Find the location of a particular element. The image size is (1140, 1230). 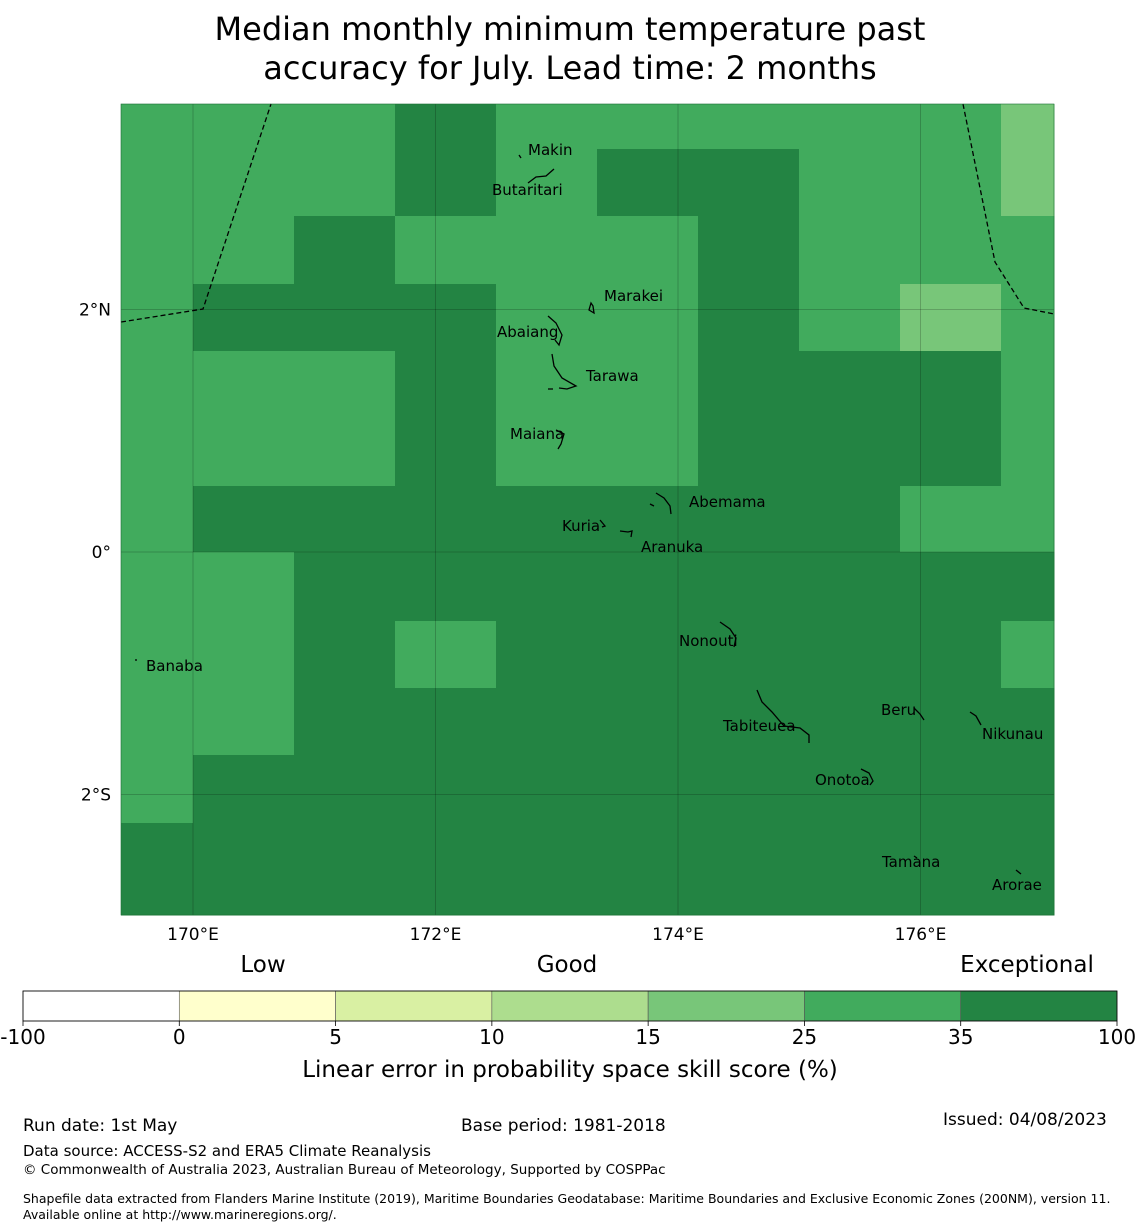

island-label: Marakei is located at coordinates (633, 296).